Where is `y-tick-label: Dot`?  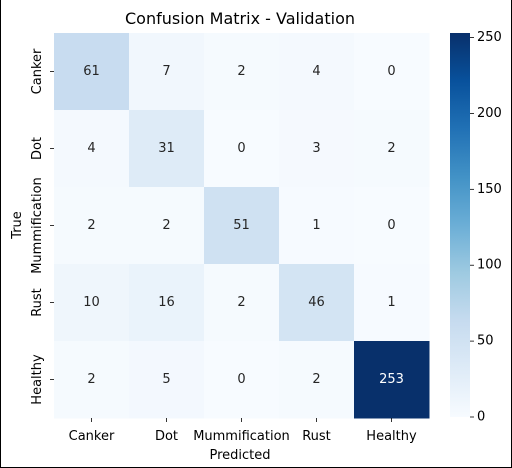 y-tick-label: Dot is located at coordinates (37, 148).